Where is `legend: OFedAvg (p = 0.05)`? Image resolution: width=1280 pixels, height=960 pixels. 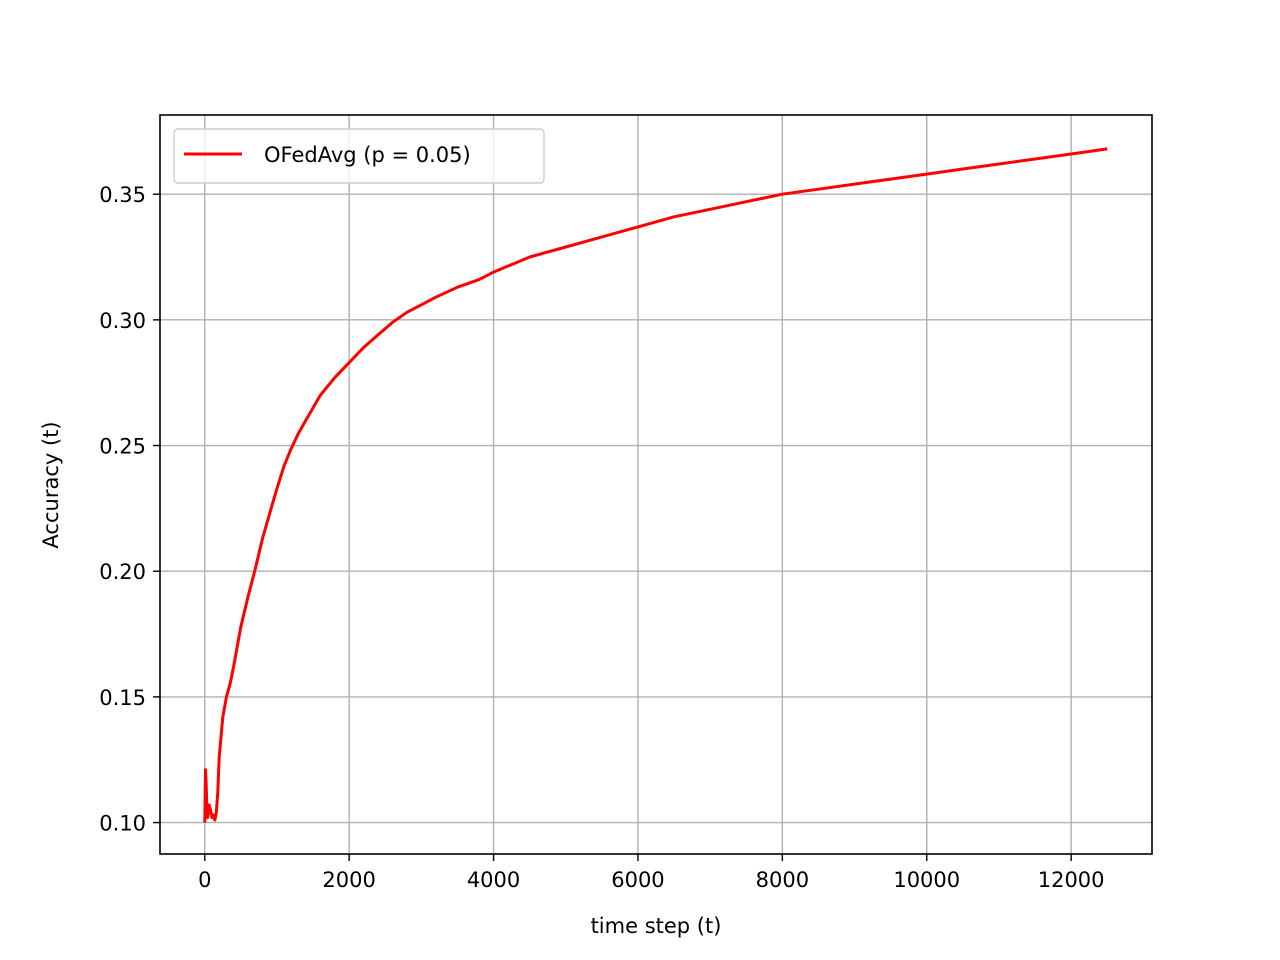 legend: OFedAvg (p = 0.05) is located at coordinates (359, 156).